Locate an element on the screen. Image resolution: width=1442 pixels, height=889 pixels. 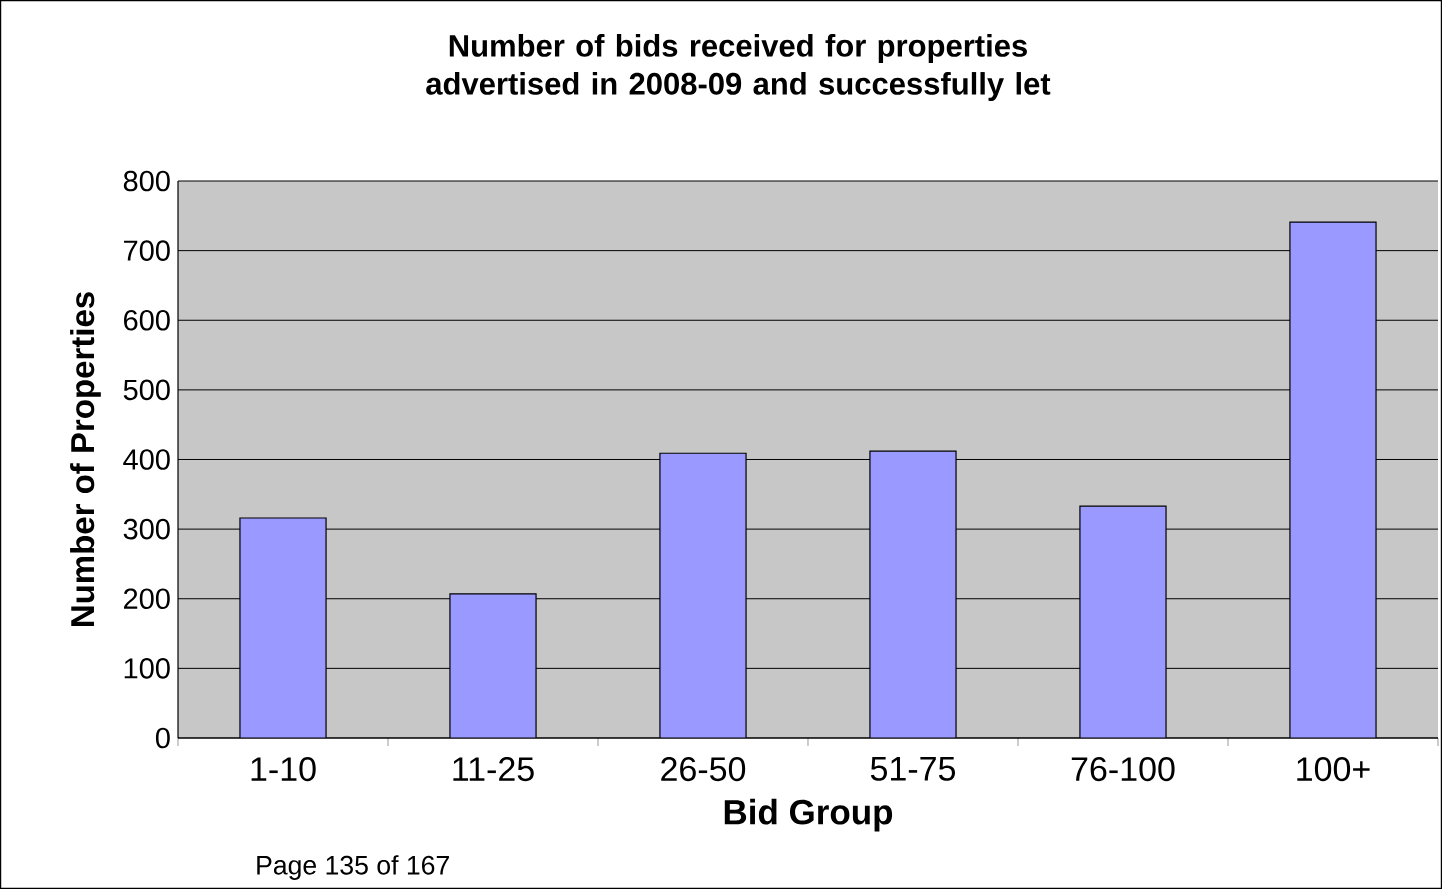
chart-title: Number of bids received for properties advertised in 2008-09 and successfully let is located at coordinates (738, 67).